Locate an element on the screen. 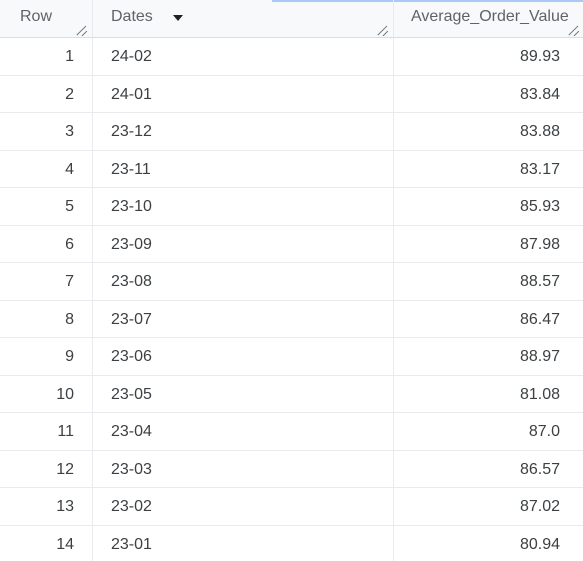 The height and width of the screenshot is (561, 583). row-number-cell: 14 is located at coordinates (46, 543).